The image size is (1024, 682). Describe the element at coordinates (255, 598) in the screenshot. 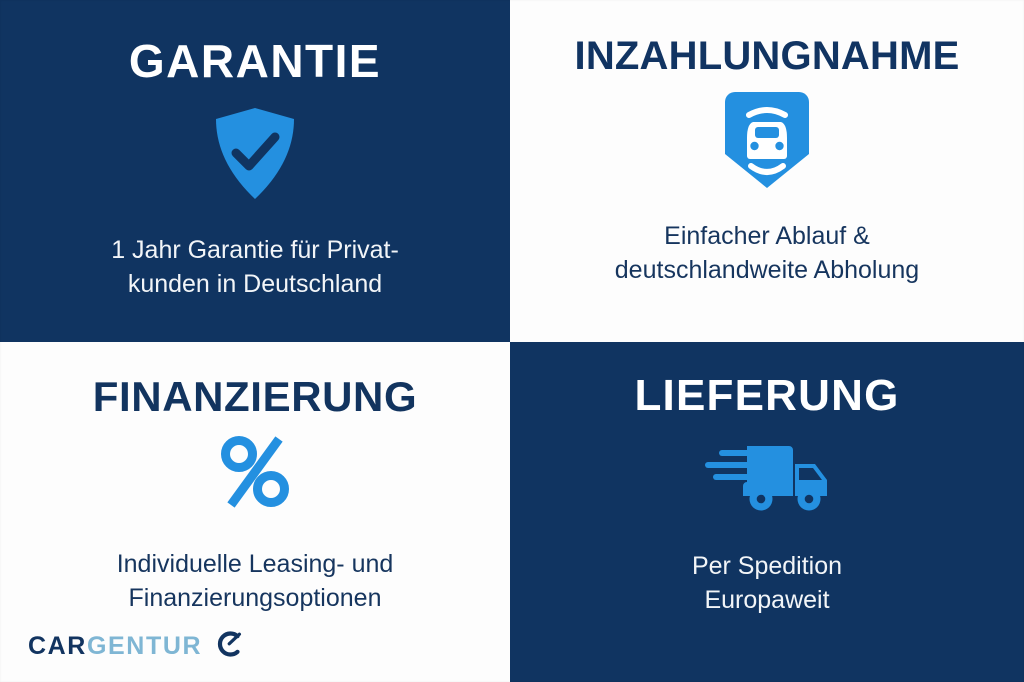

I see `caption-line: Finanzierungsoptionen` at that location.